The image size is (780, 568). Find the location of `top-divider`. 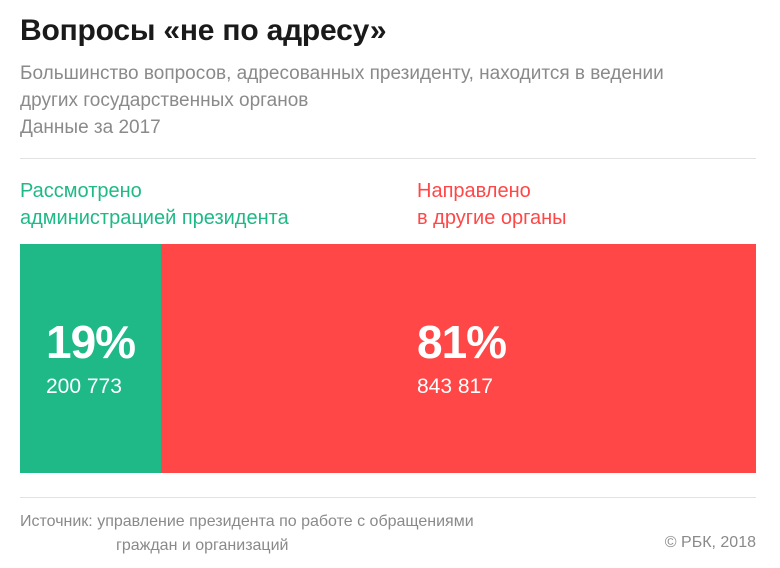

top-divider is located at coordinates (388, 158).